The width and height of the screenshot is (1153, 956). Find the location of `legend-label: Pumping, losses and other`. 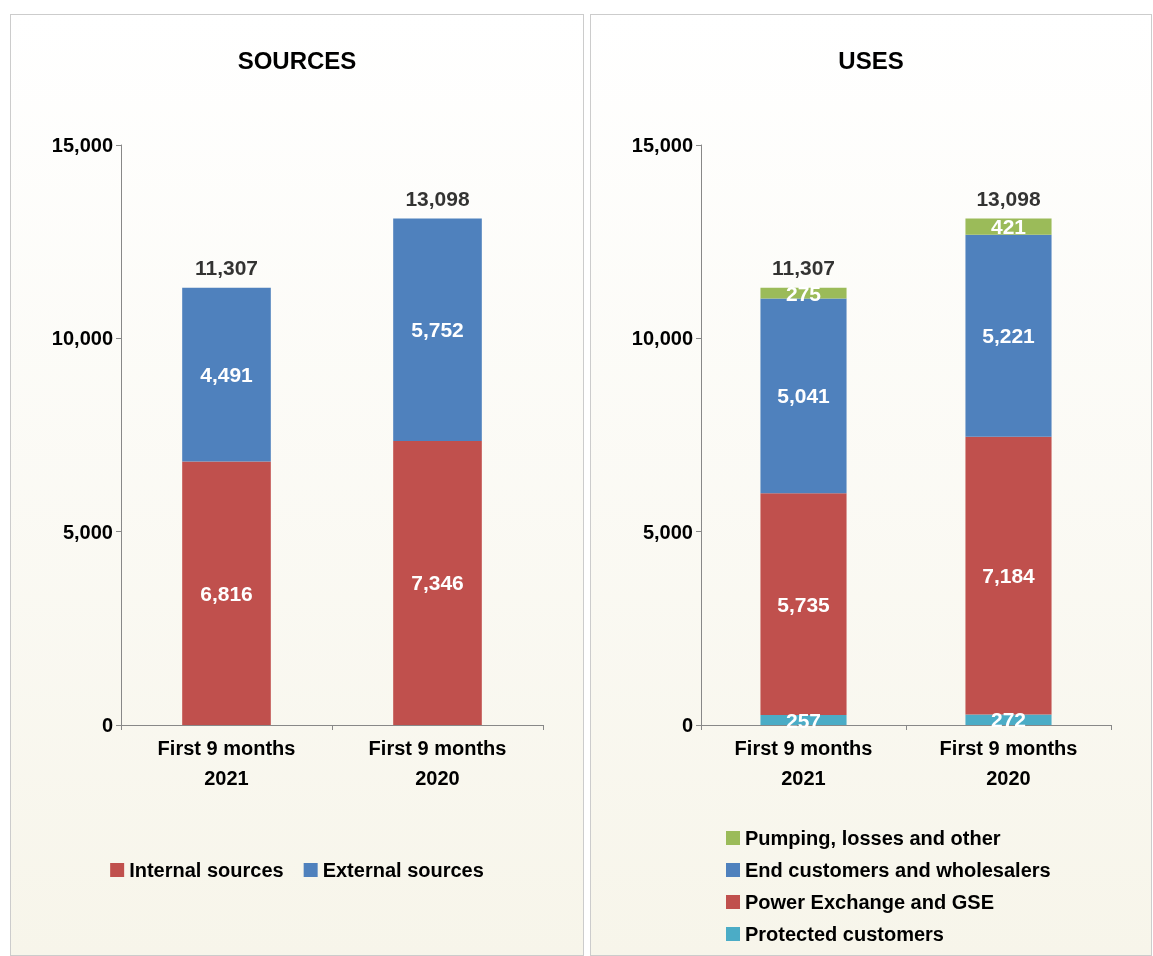

legend-label: Pumping, losses and other is located at coordinates (873, 838).